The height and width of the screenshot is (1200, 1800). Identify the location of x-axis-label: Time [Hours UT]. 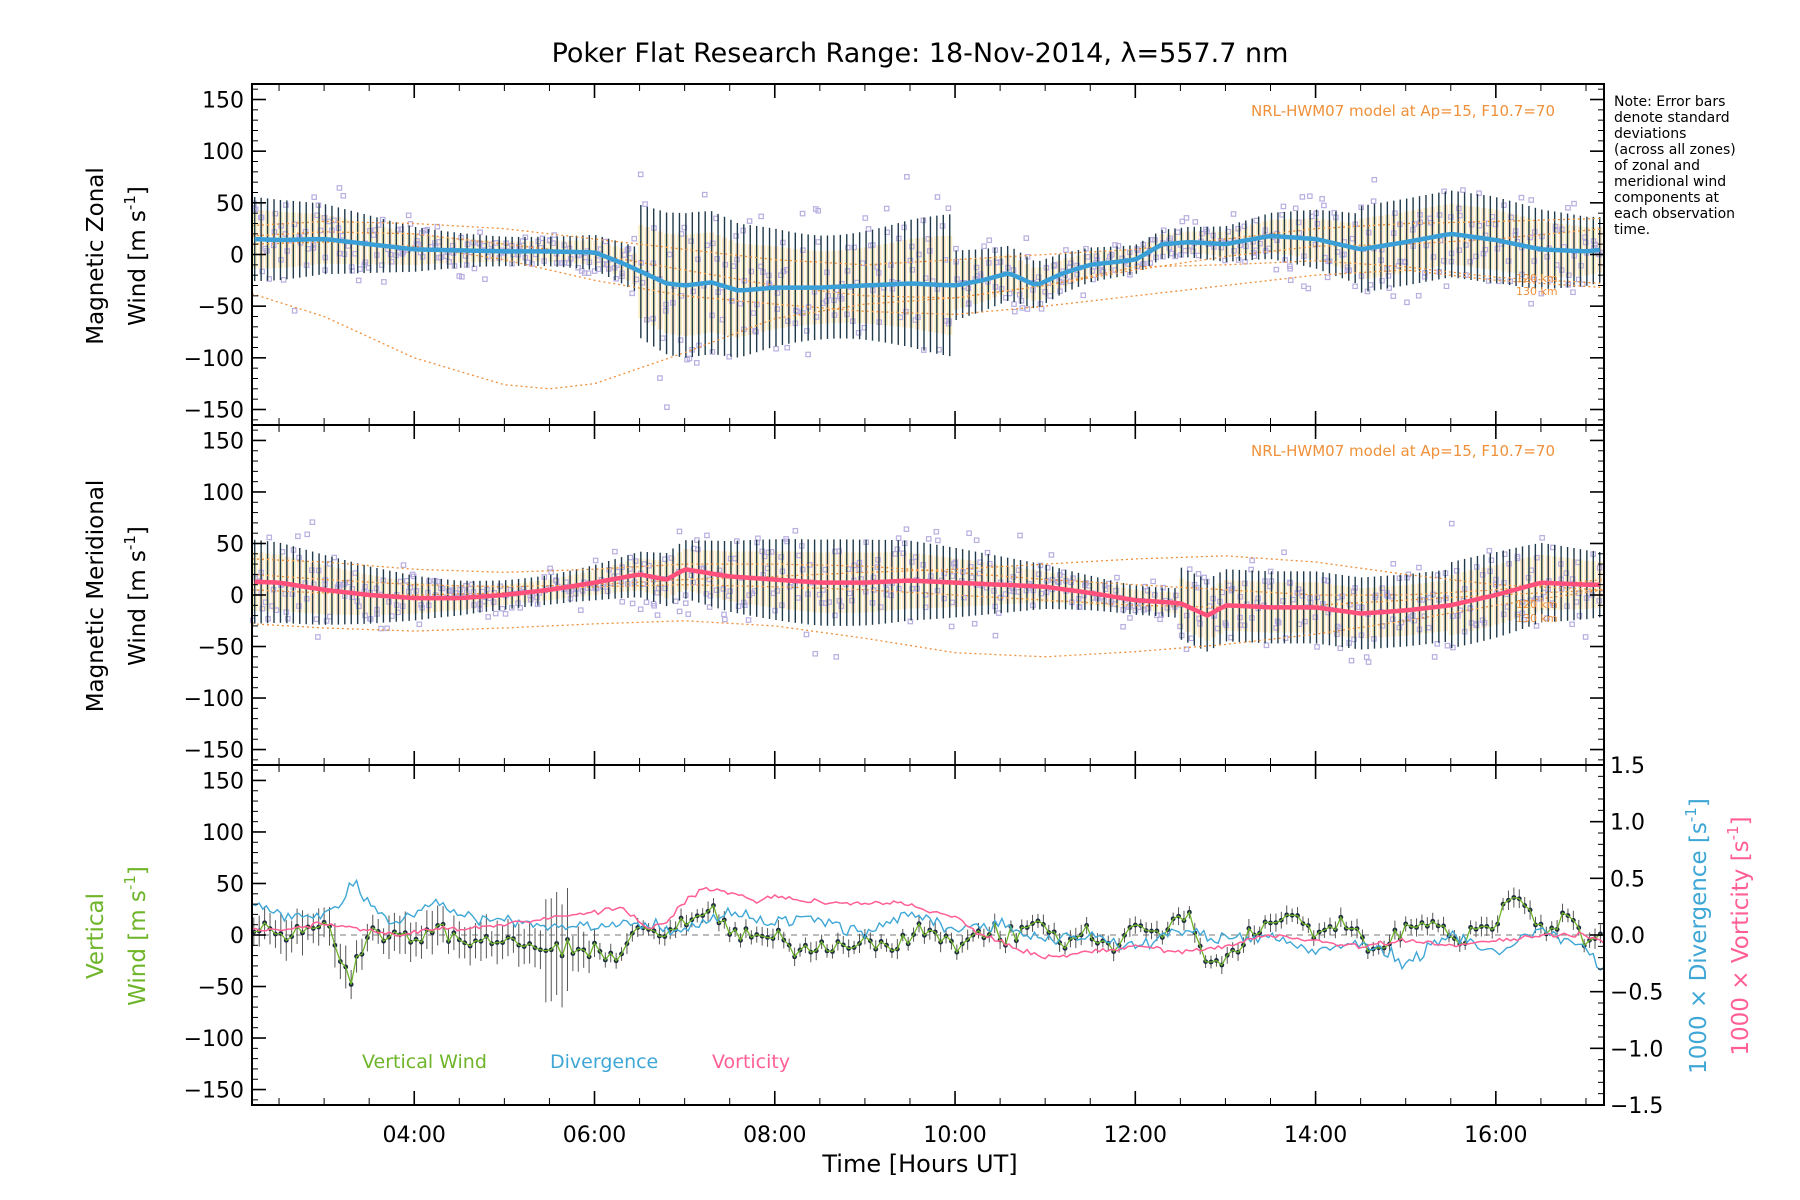
(919, 1164).